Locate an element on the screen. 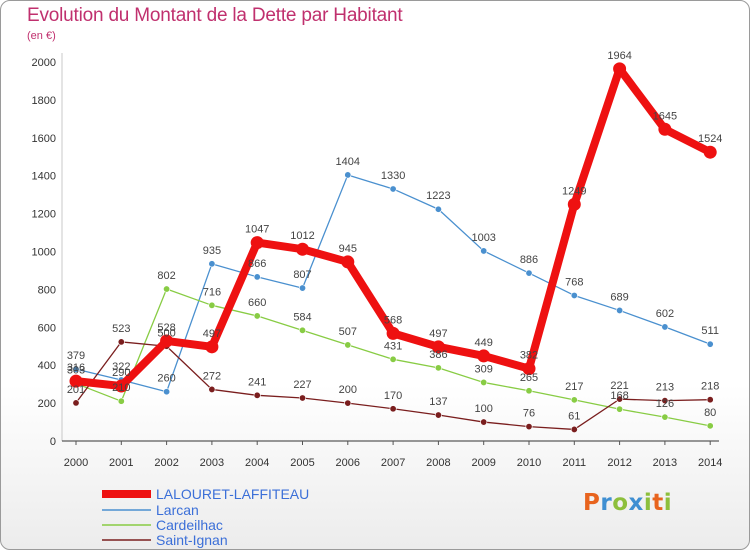 The height and width of the screenshot is (550, 750). data-label: 807 is located at coordinates (302, 275).